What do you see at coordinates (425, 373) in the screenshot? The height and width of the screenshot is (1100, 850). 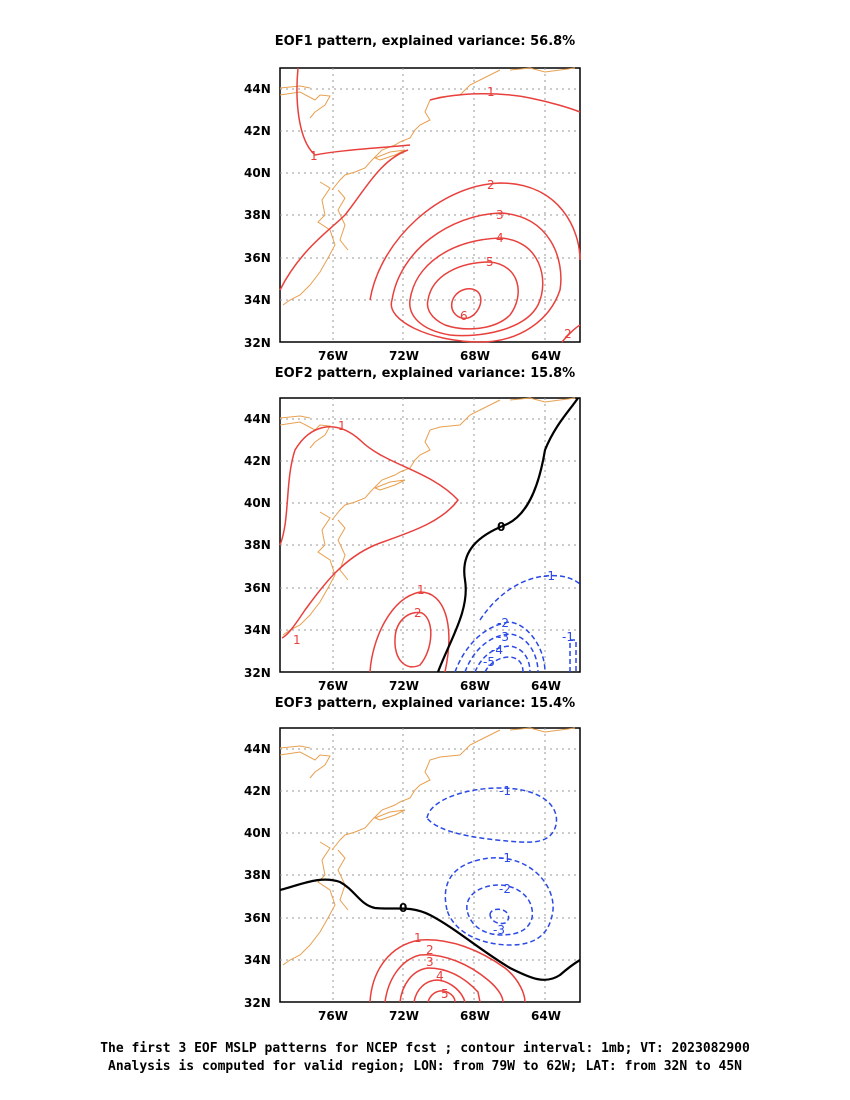 I see `eof2-title: EOF2 pattern, explained variance: 15.8%` at bounding box center [425, 373].